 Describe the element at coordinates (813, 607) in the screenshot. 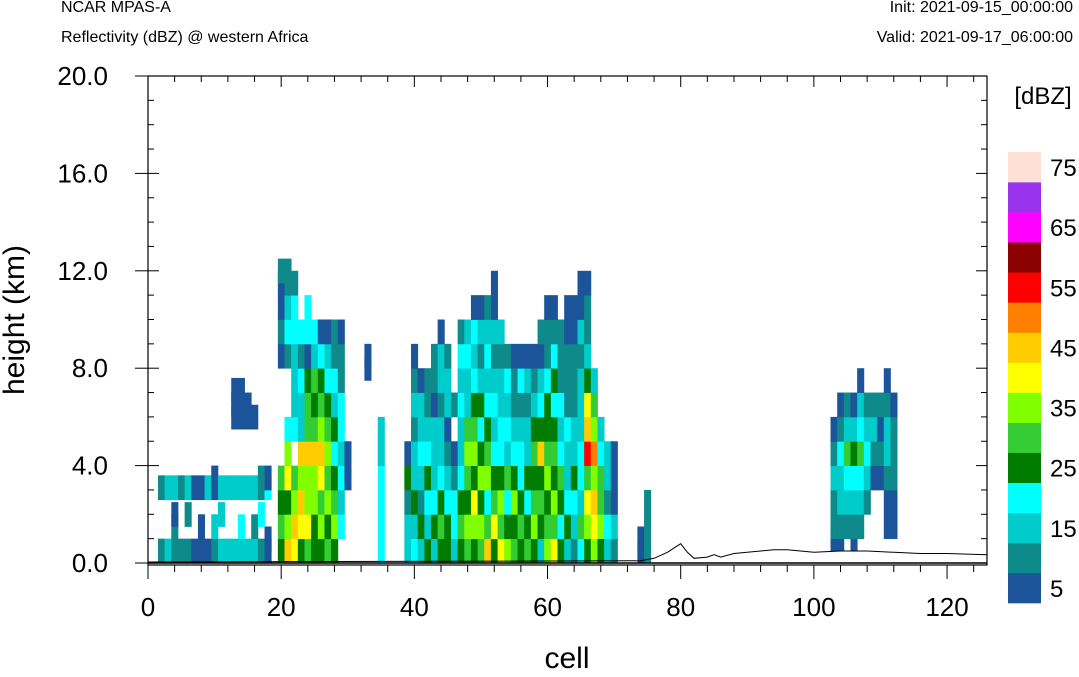

I see `x-tick-label: 100` at that location.